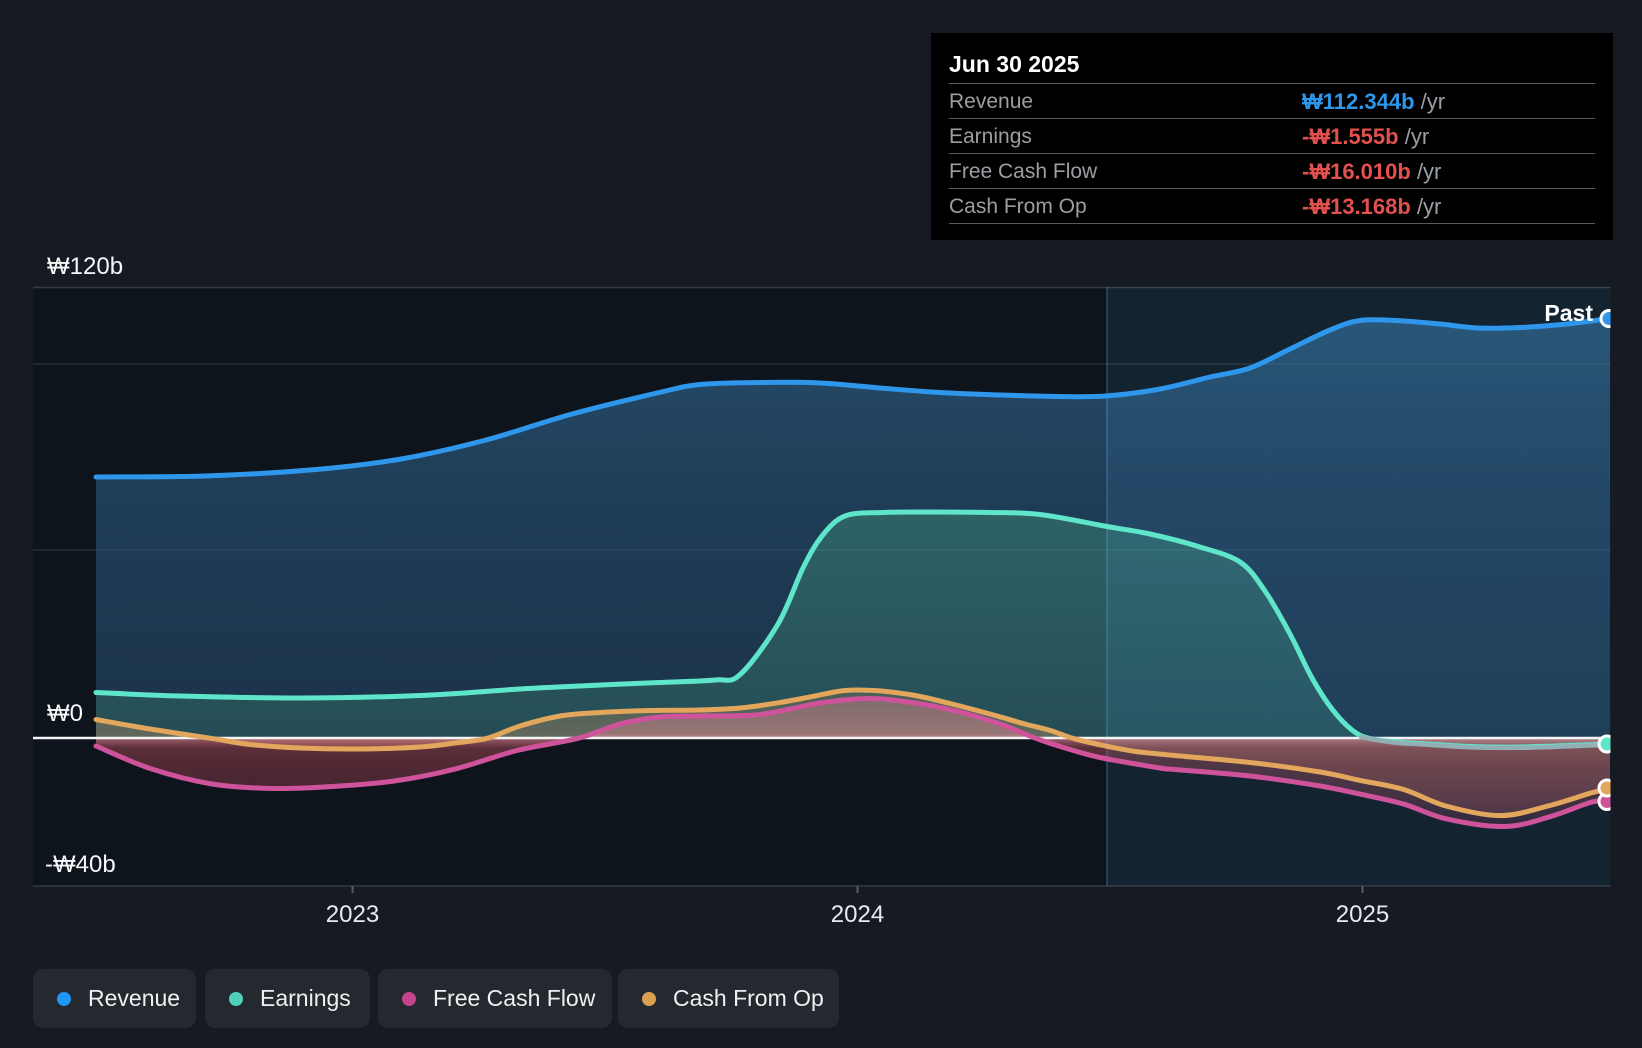 The image size is (1642, 1048). What do you see at coordinates (352, 914) in the screenshot?
I see `svg-text: 2023` at bounding box center [352, 914].